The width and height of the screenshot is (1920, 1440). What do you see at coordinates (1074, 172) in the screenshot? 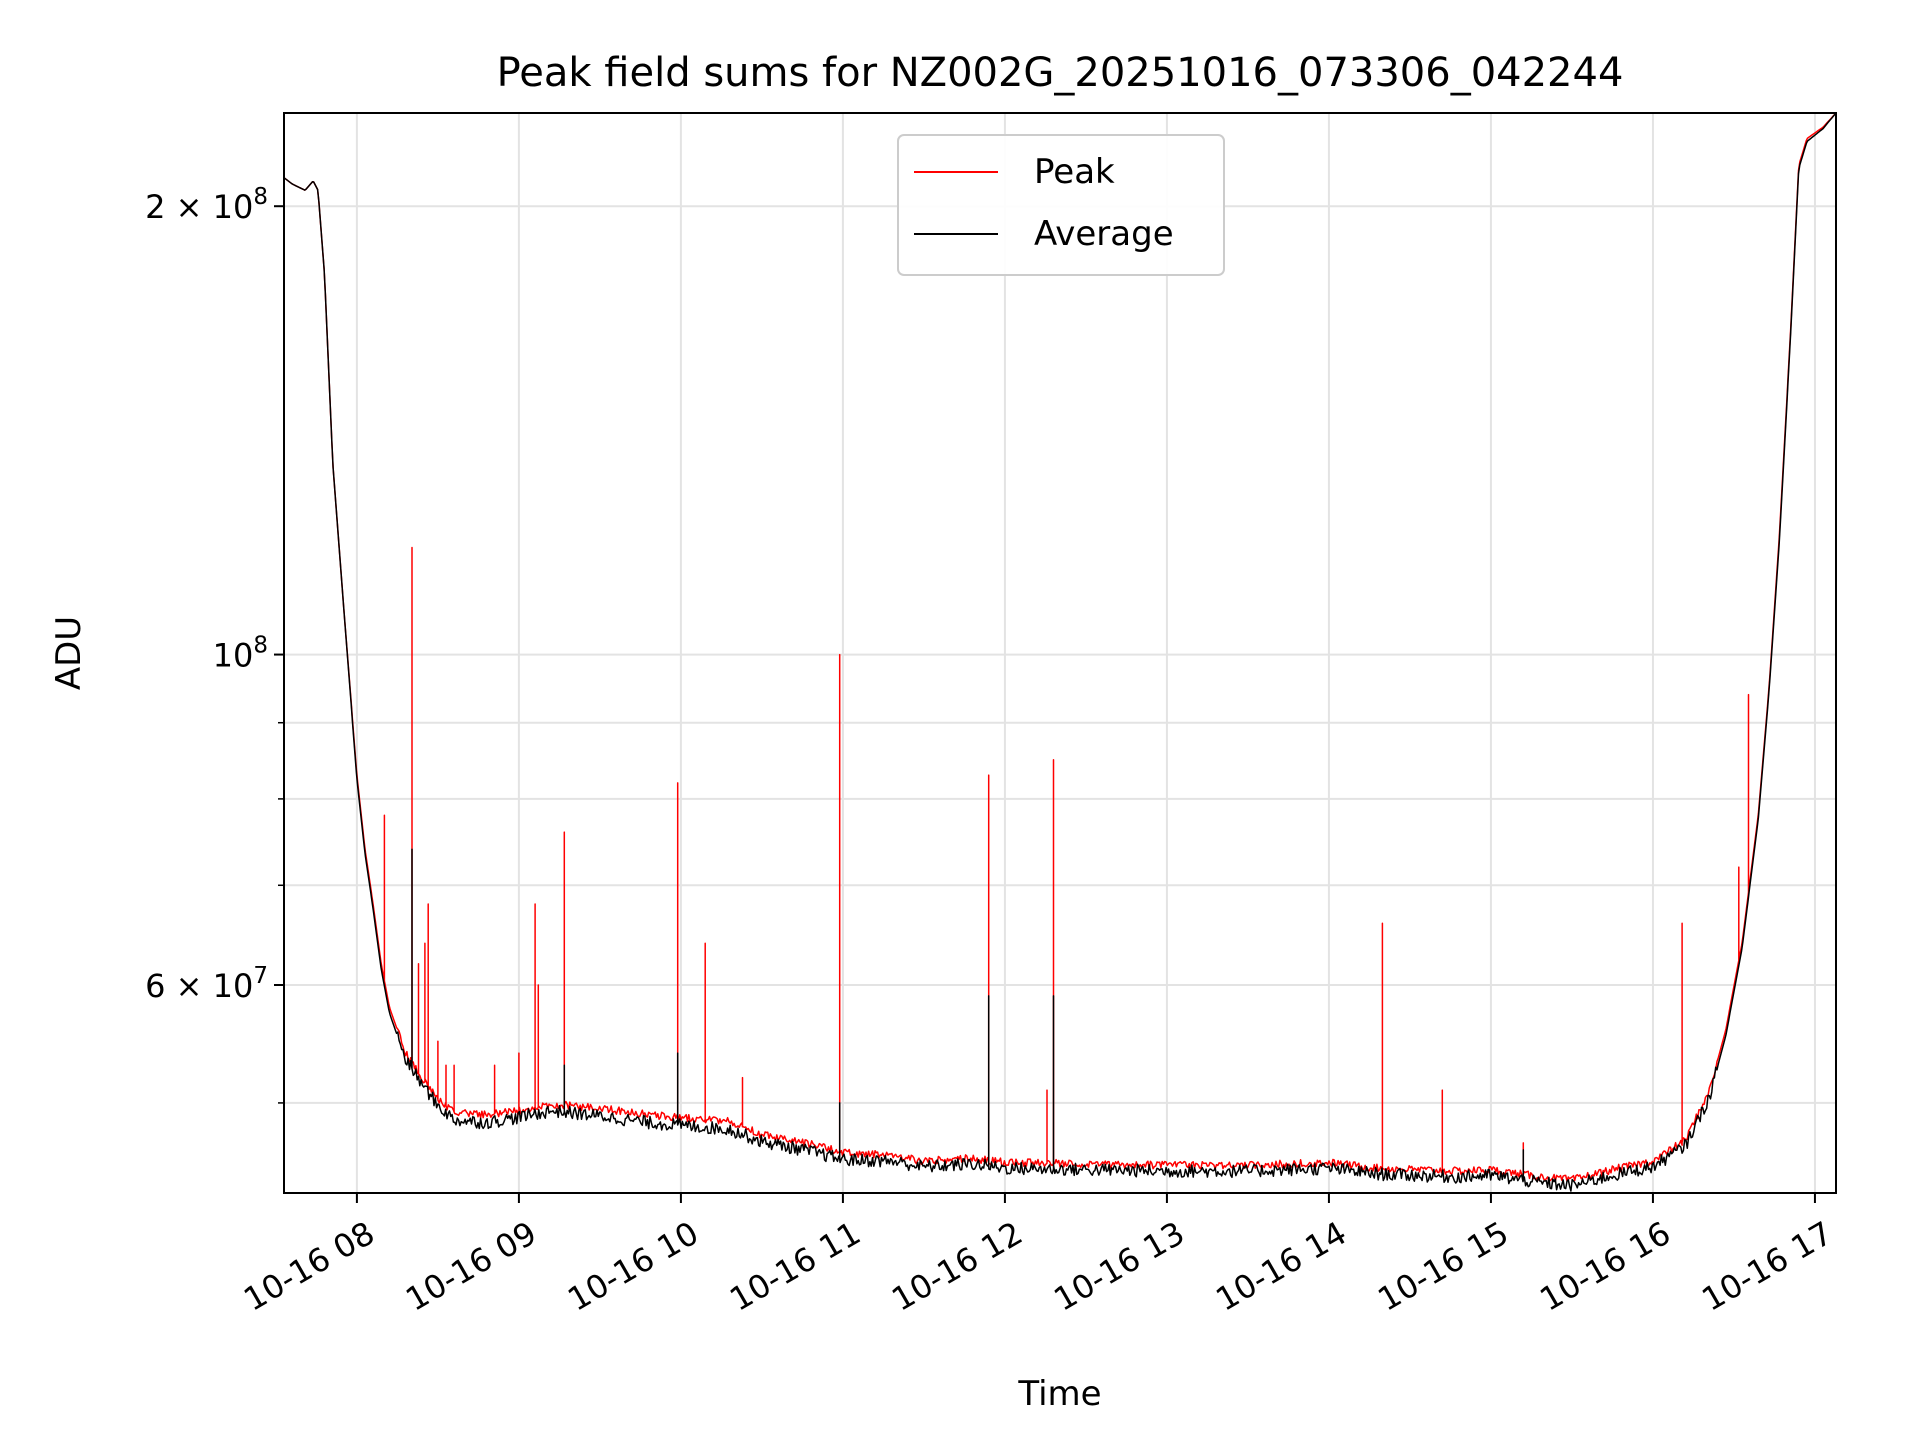
I see `legend-peak-label: Peak` at bounding box center [1074, 172].